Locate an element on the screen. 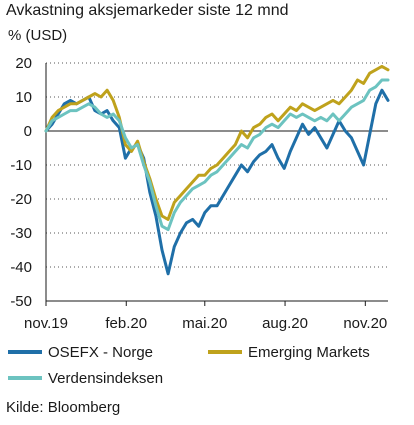  y-tick-label: -20 is located at coordinates (21, 199).